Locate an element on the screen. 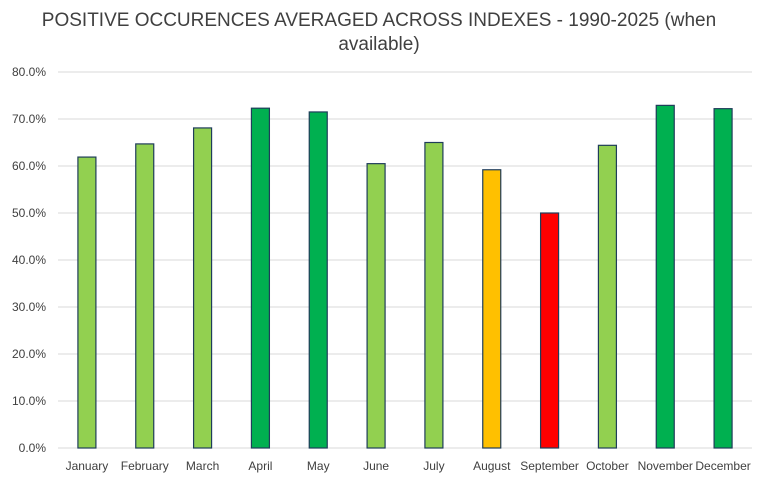 The image size is (758, 483). x-category-label: February is located at coordinates (145, 466).